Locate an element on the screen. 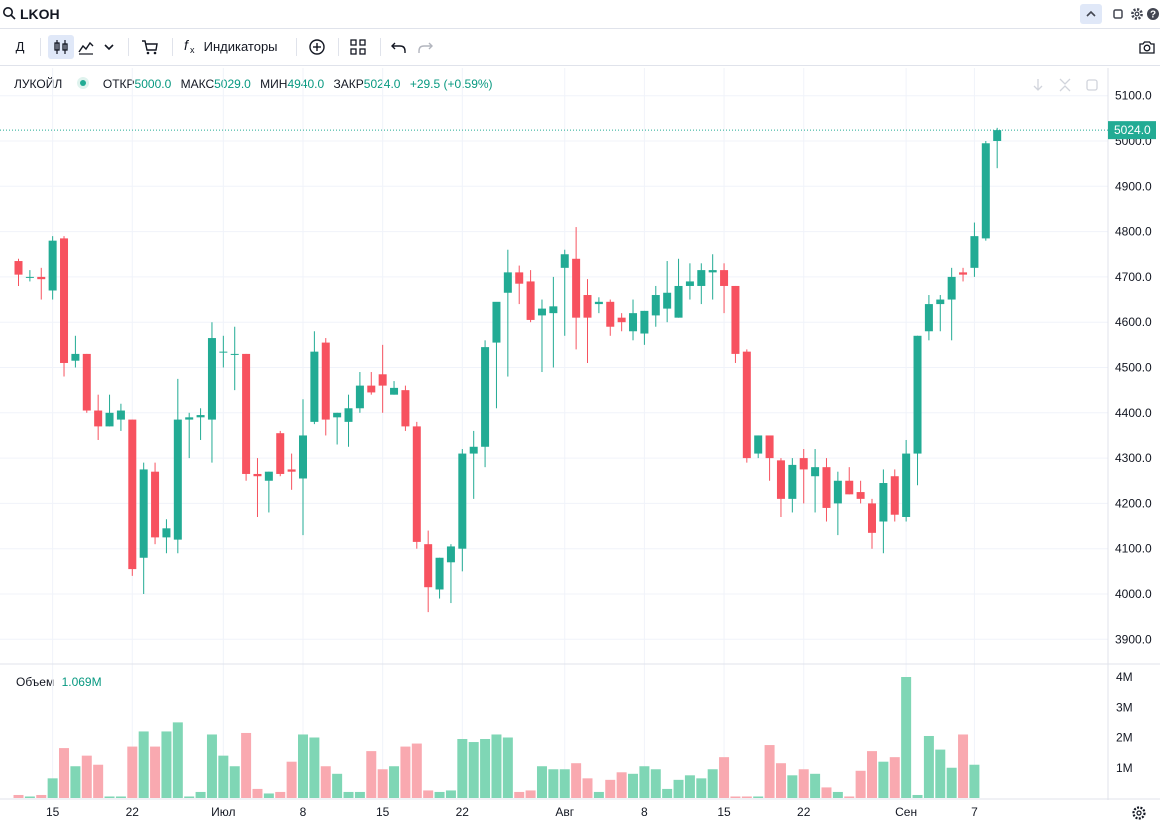 The height and width of the screenshot is (828, 1160). price-tick-label: 4900.0 is located at coordinates (1133, 186).